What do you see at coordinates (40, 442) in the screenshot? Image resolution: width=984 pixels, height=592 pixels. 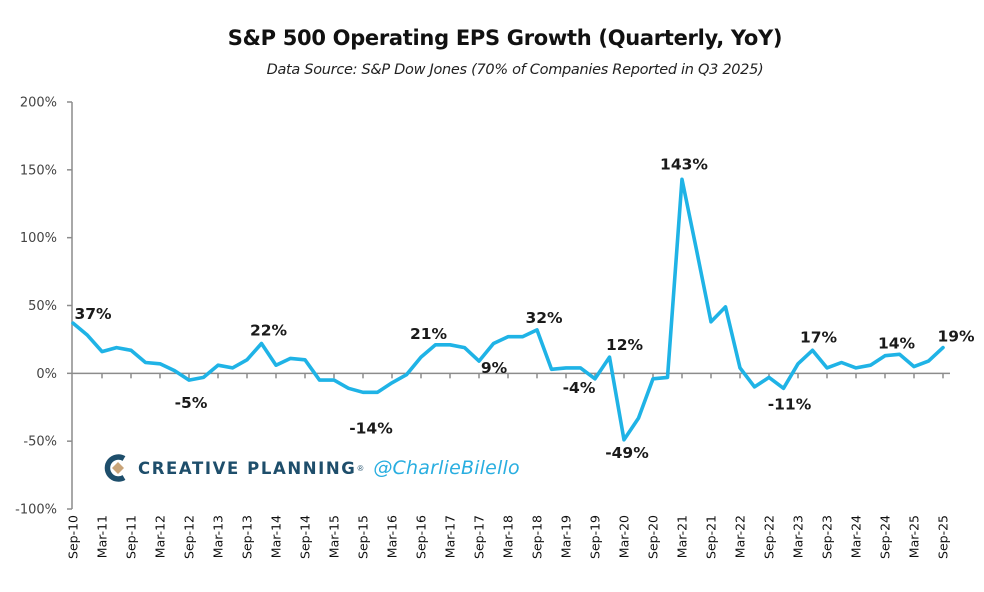 I see `y-tick-label: -50%` at bounding box center [40, 442].